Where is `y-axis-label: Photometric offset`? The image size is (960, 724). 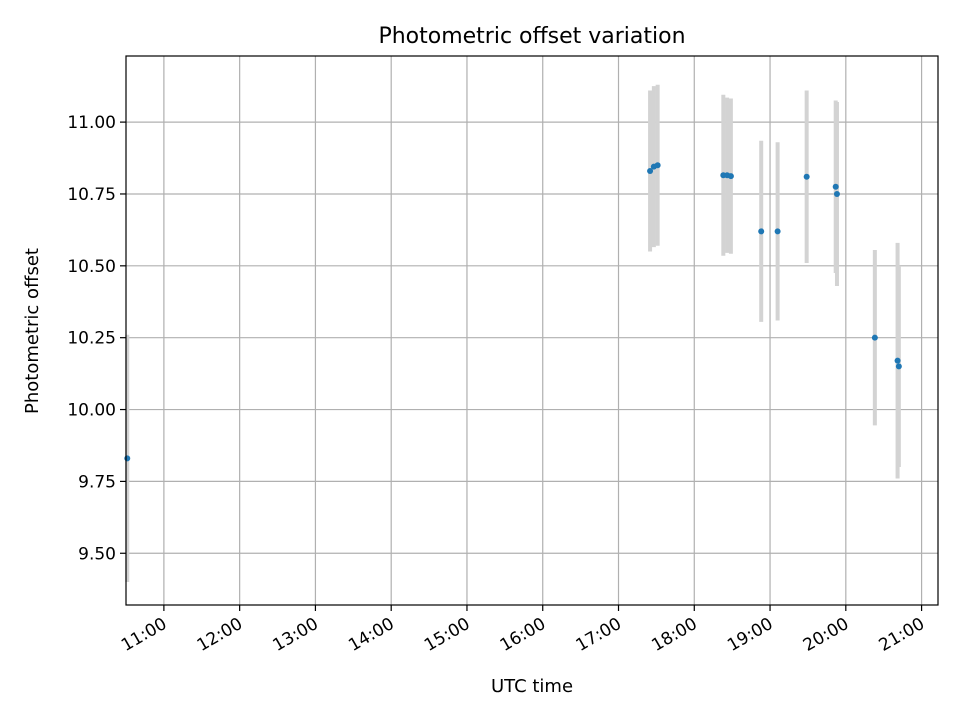
y-axis-label: Photometric offset is located at coordinates (32, 331).